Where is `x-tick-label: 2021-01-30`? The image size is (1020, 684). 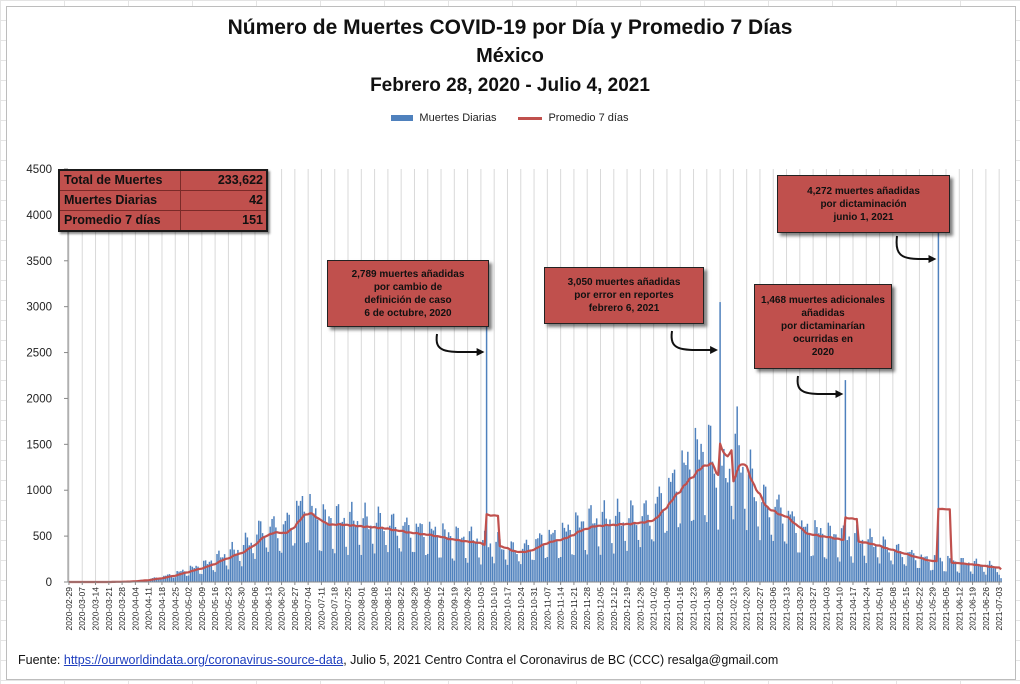 x-tick-label: 2021-01-30 is located at coordinates (707, 609).